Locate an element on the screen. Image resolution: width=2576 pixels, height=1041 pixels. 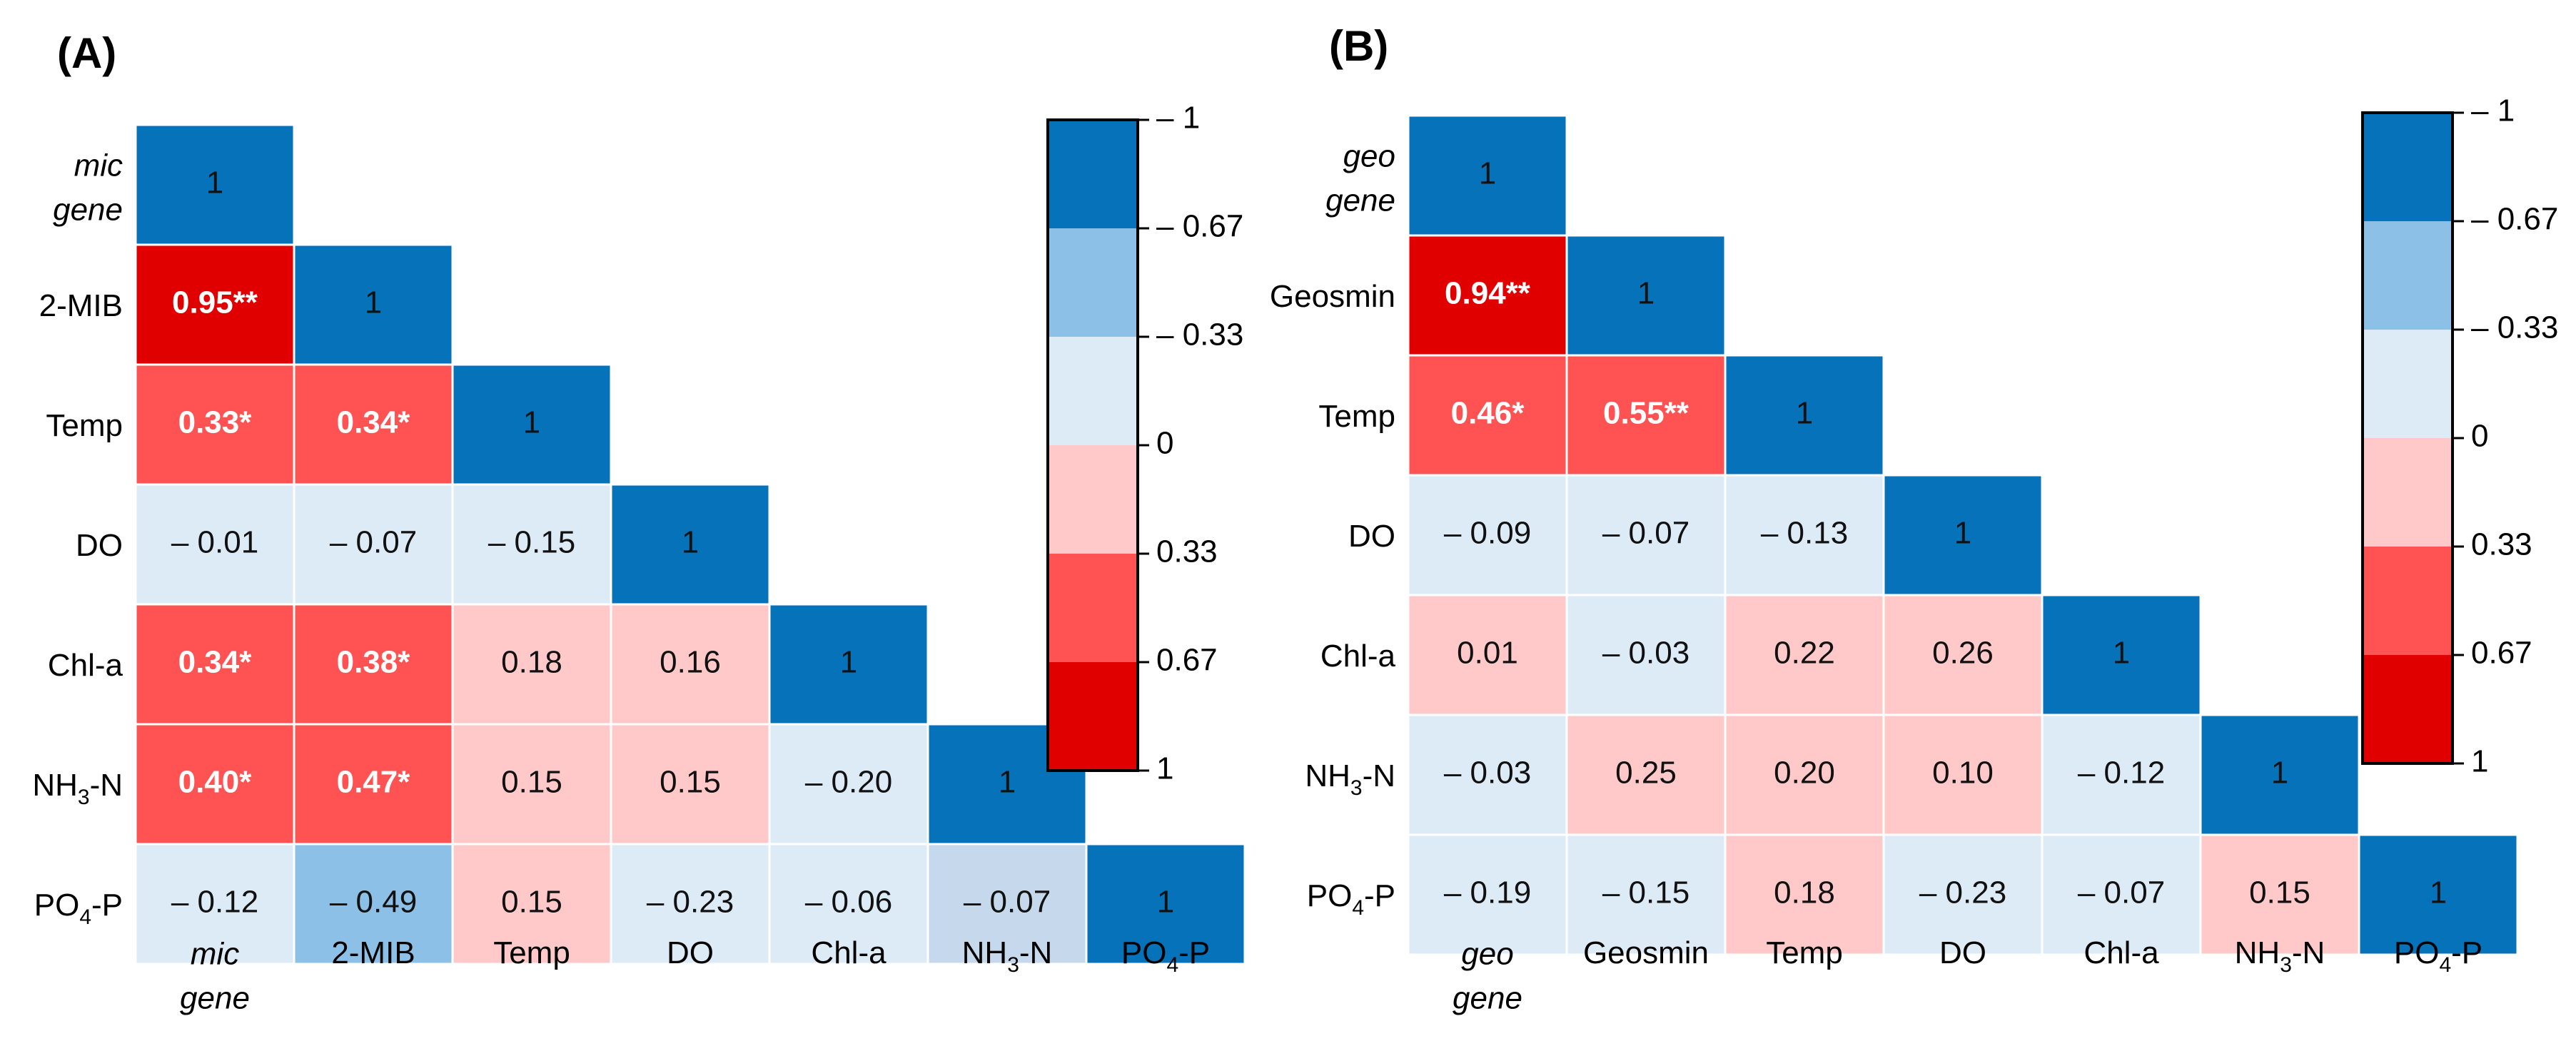
col-label: Chl-a is located at coordinates (849, 953).